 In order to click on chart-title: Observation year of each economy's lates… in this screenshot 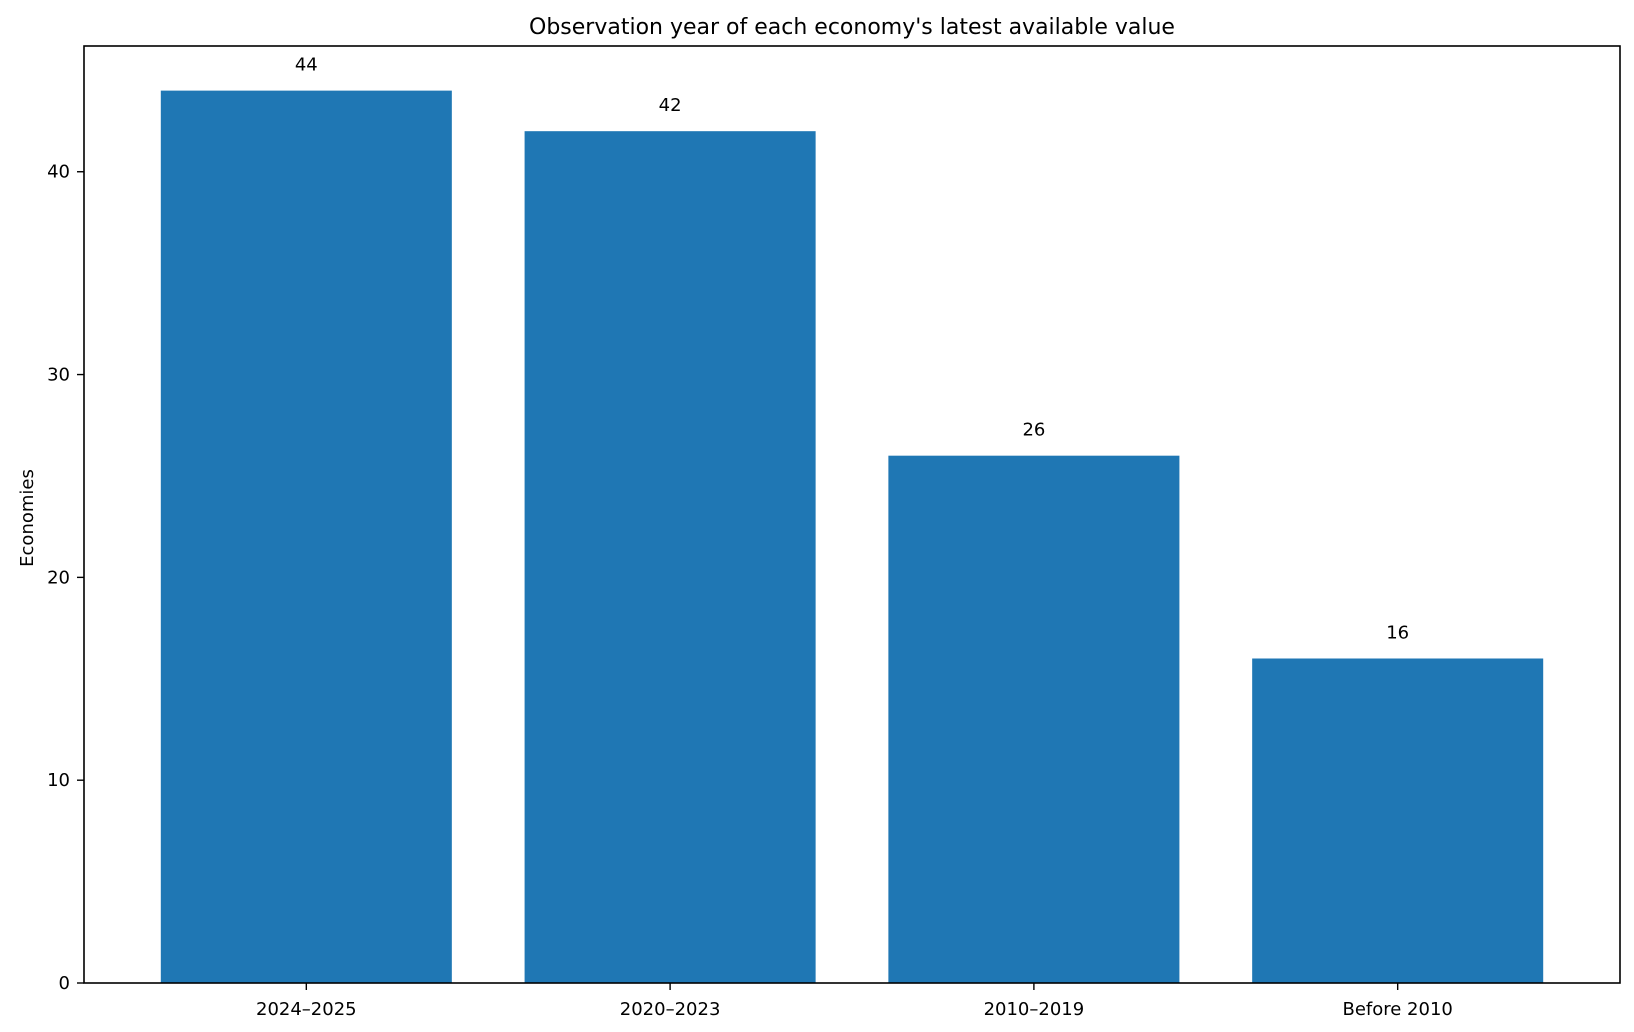, I will do `click(852, 27)`.